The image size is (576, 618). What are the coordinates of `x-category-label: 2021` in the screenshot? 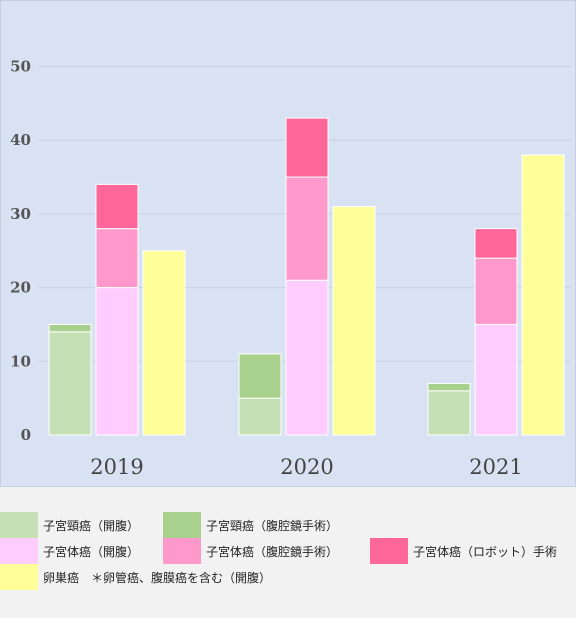 It's located at (495, 467).